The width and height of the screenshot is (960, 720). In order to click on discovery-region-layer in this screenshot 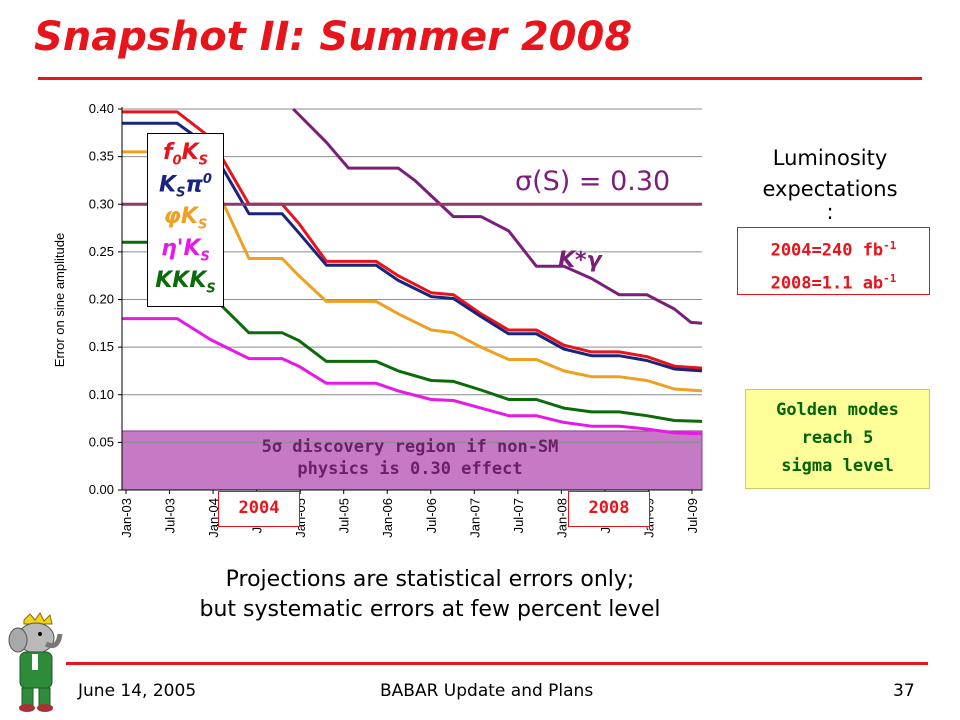, I will do `click(412, 460)`.